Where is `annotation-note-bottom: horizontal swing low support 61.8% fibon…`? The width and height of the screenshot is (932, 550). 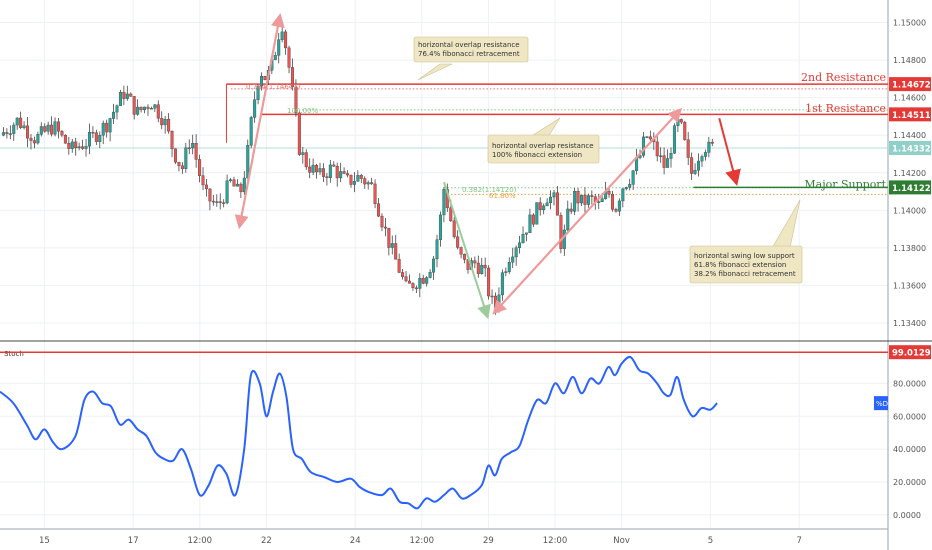
annotation-note-bottom: horizontal swing low support 61.8% fibon… is located at coordinates (746, 241).